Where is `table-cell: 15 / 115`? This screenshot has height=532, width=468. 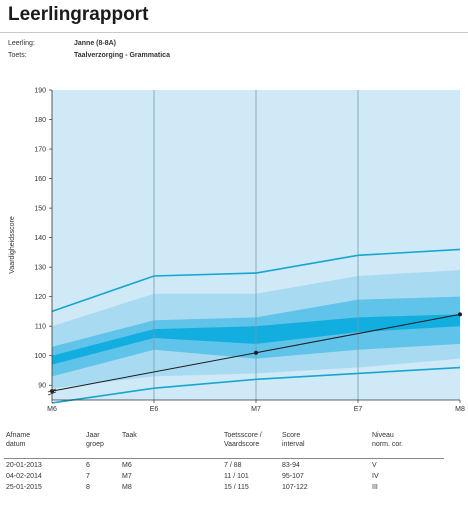
table-cell: 15 / 115 is located at coordinates (236, 487).